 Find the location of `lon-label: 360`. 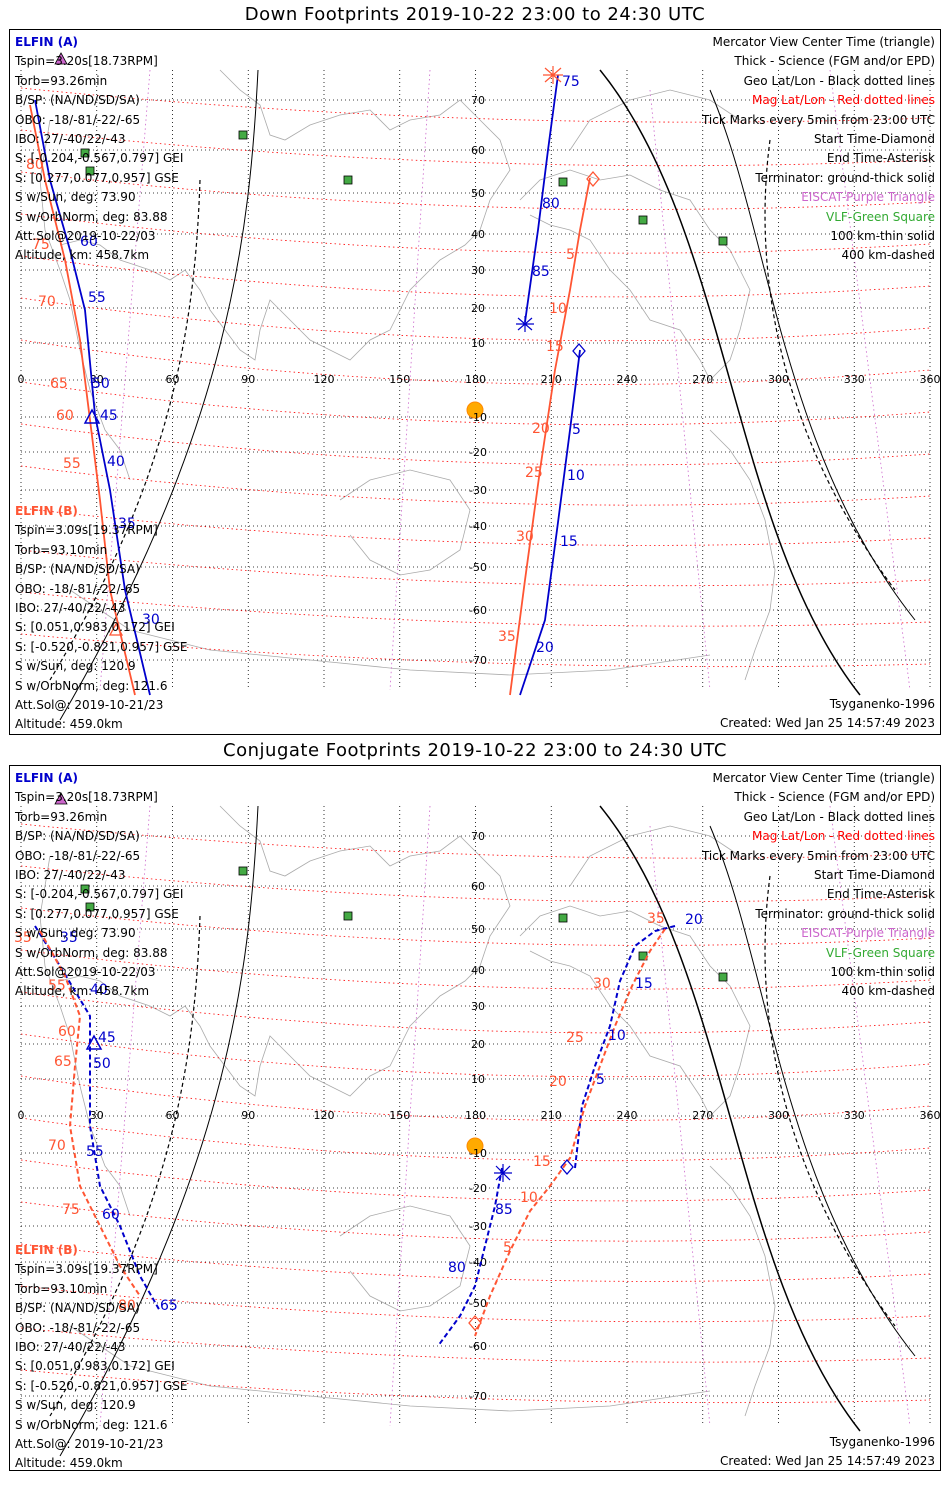

lon-label: 360 is located at coordinates (930, 1115).